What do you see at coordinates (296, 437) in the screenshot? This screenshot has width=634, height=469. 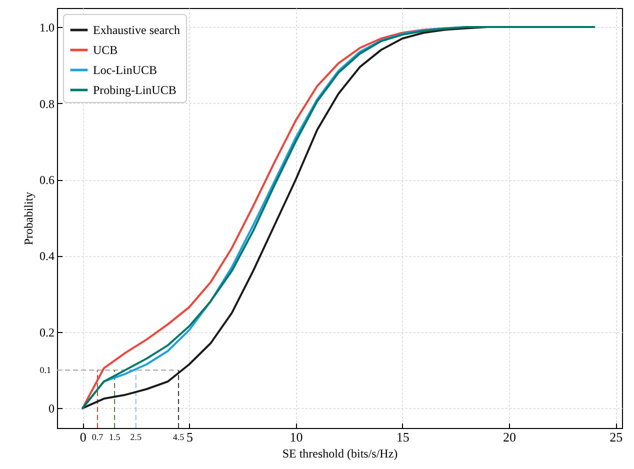 I see `x-tick-label: 10` at bounding box center [296, 437].